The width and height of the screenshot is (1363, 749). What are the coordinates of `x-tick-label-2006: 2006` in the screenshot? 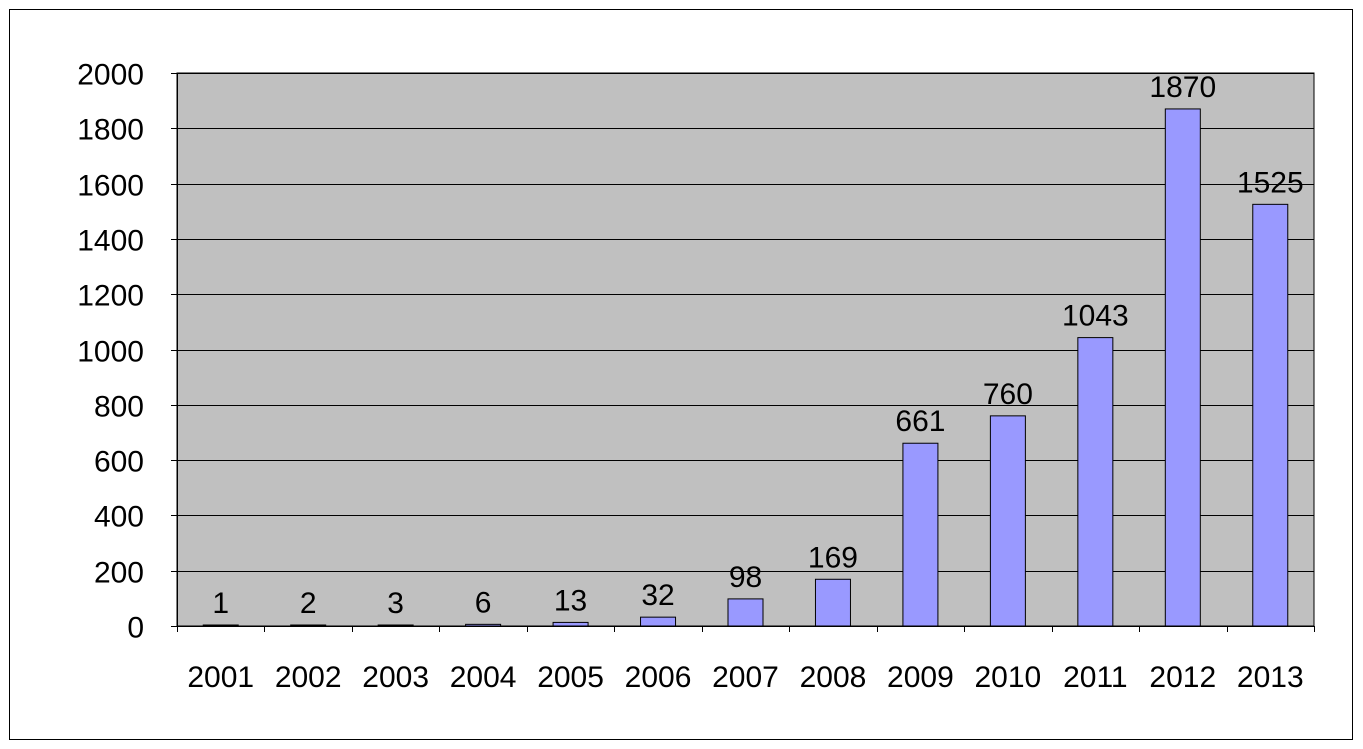 It's located at (658, 677).